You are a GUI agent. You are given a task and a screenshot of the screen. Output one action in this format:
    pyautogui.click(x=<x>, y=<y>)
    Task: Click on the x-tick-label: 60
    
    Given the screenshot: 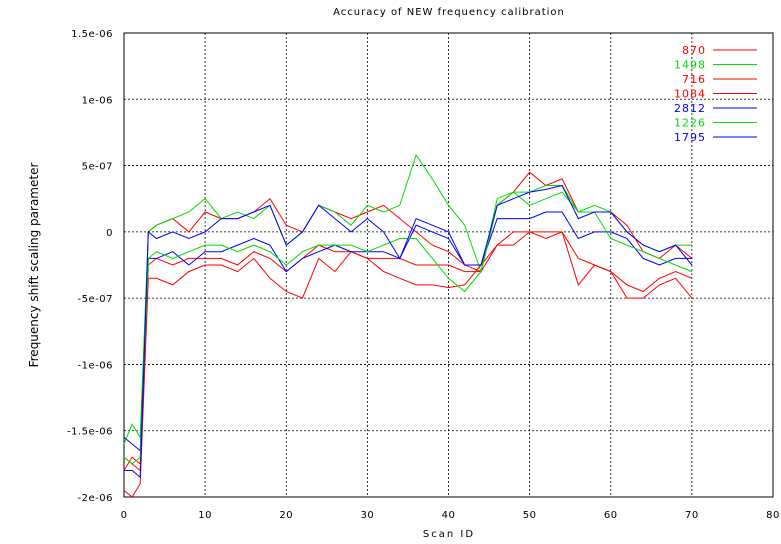 What is the action you would take?
    pyautogui.click(x=611, y=515)
    